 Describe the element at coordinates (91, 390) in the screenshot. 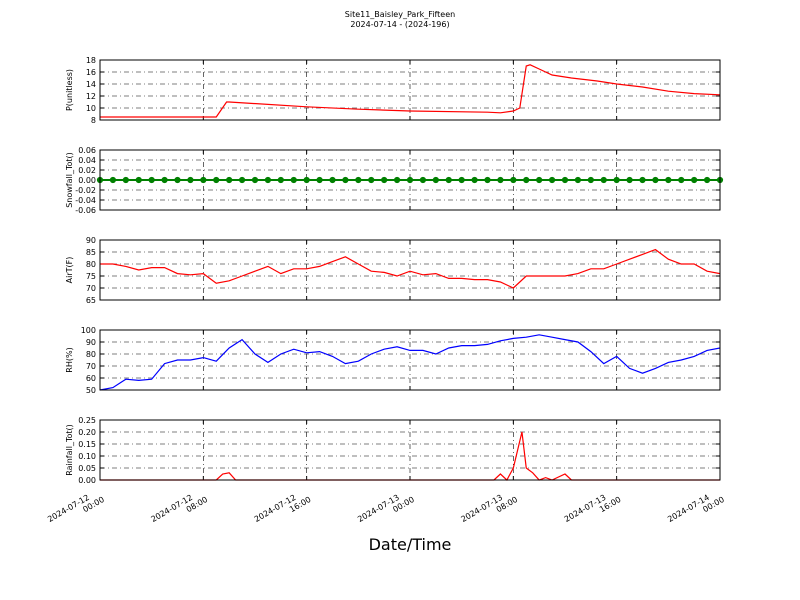

I see `y-tick-label: 50` at that location.